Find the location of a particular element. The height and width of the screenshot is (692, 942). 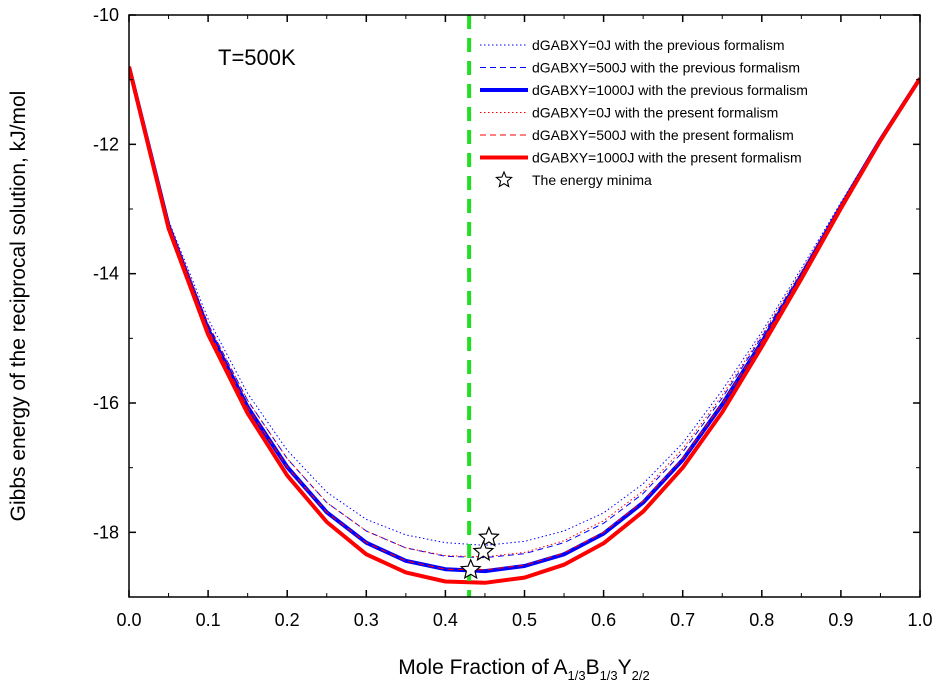

x-tick-label: 0.7 is located at coordinates (682, 620).